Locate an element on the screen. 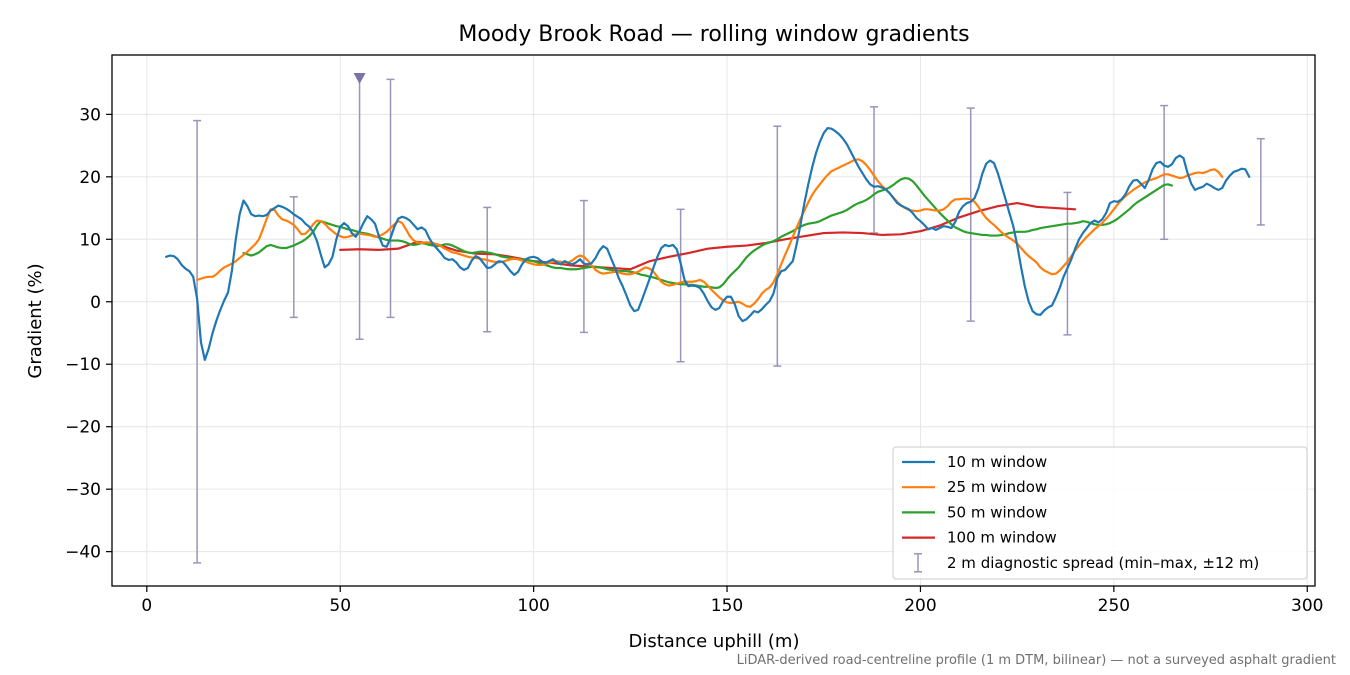  legend-label: 100 m window is located at coordinates (1002, 538).